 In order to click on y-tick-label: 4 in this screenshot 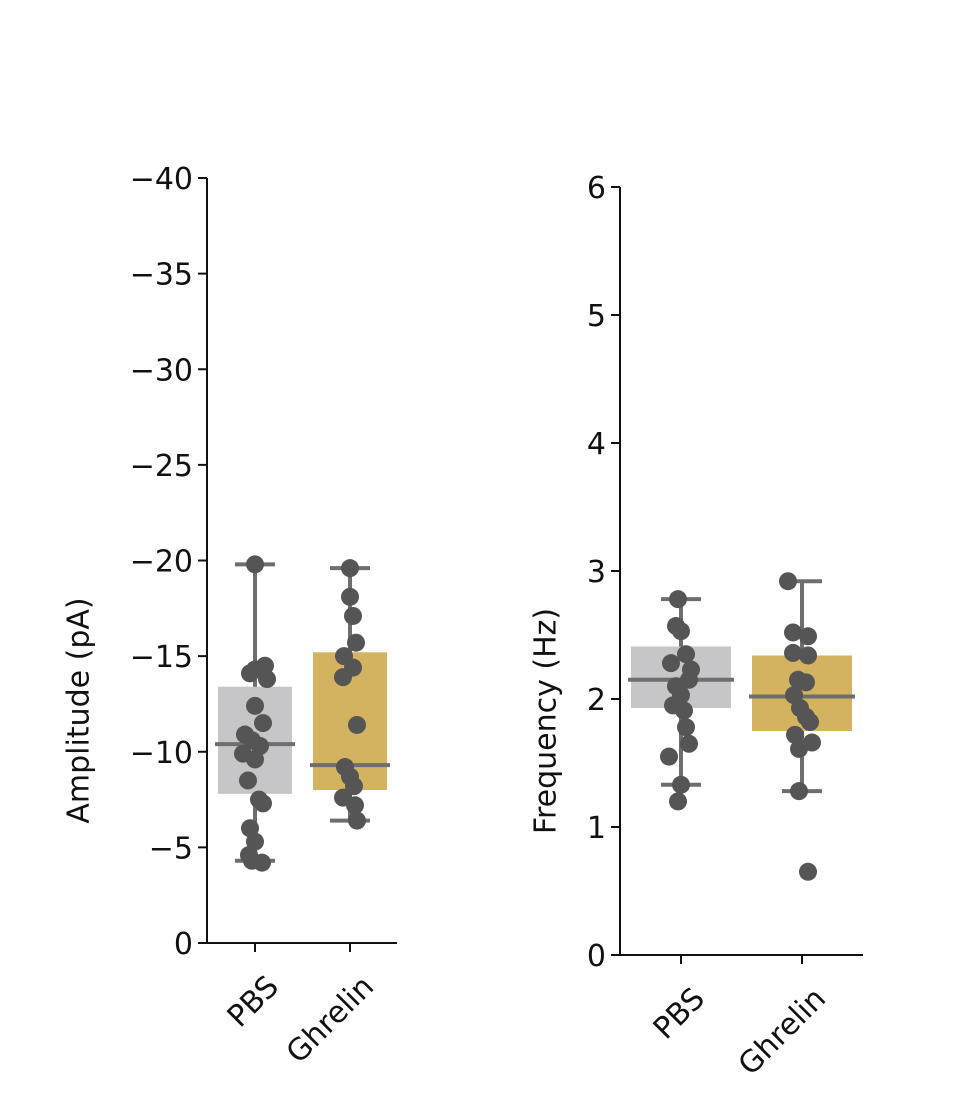, I will do `click(596, 444)`.